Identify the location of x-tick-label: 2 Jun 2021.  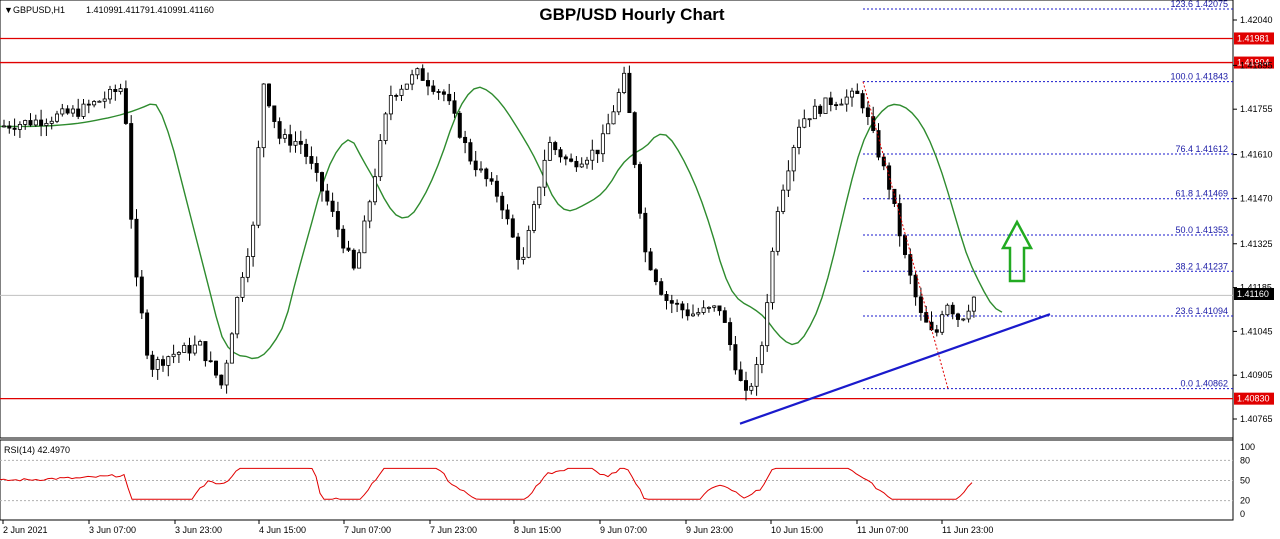
(25, 530).